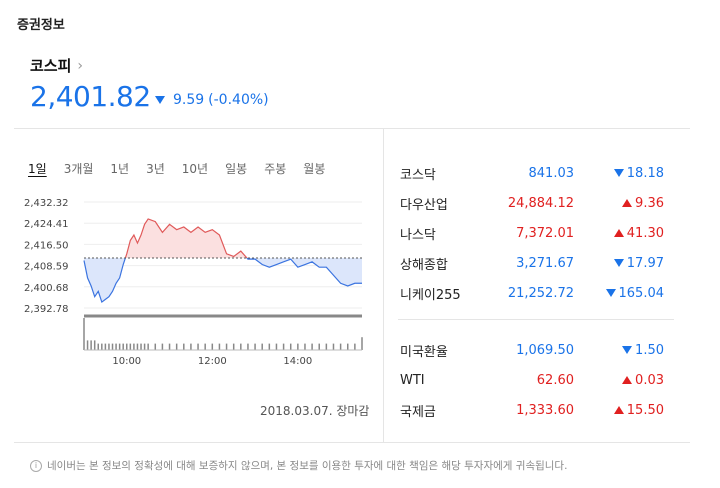 The image size is (720, 488). Describe the element at coordinates (236, 169) in the screenshot. I see `tab-daily-candle: 일봉` at that location.